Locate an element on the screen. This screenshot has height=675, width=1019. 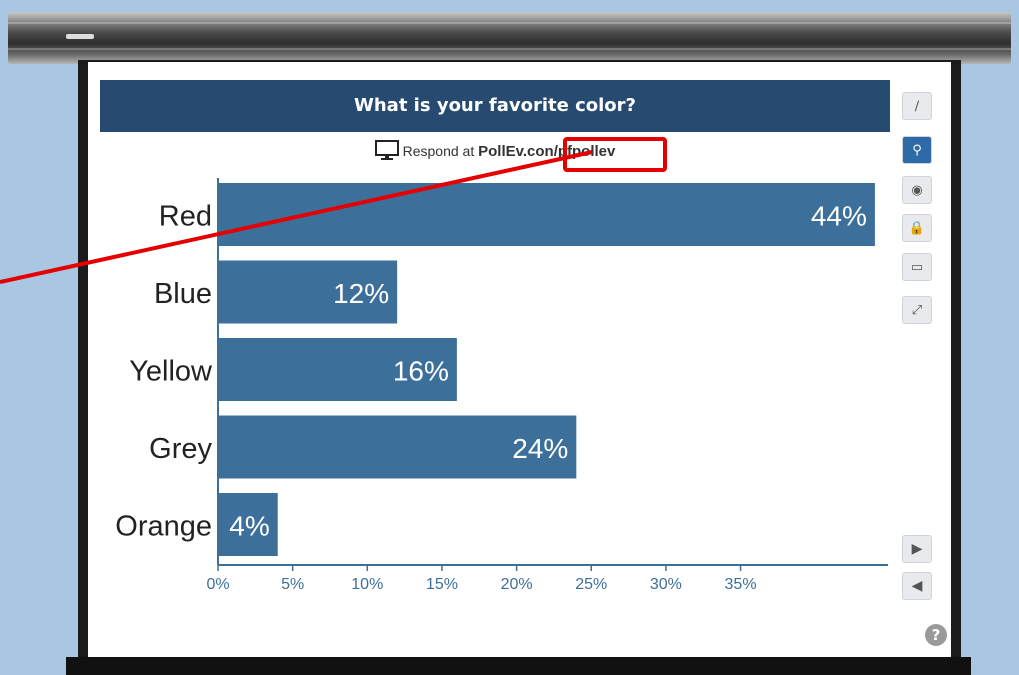
help-button: ? is located at coordinates (936, 635).